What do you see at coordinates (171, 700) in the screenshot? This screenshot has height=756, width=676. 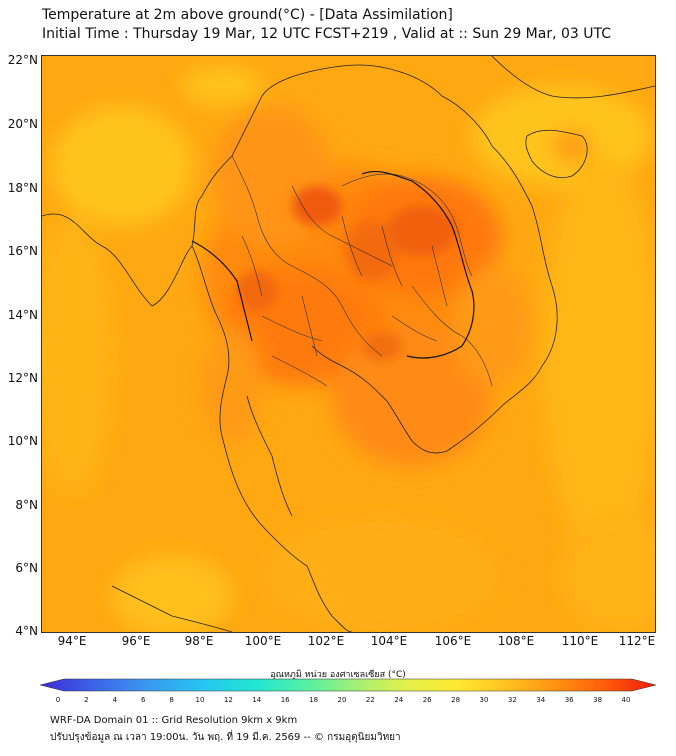 I see `colorbar-tick-label: 8` at bounding box center [171, 700].